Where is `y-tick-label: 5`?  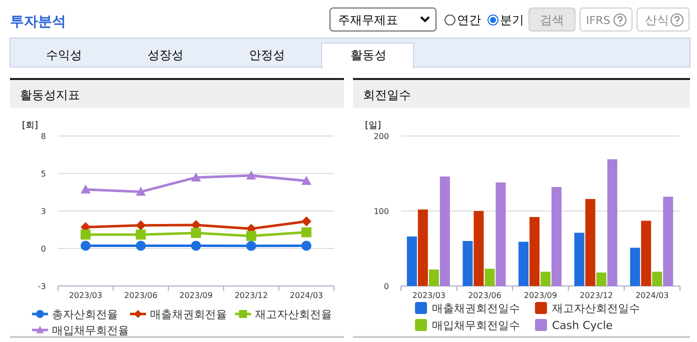 y-tick-label: 5 is located at coordinates (43, 174).